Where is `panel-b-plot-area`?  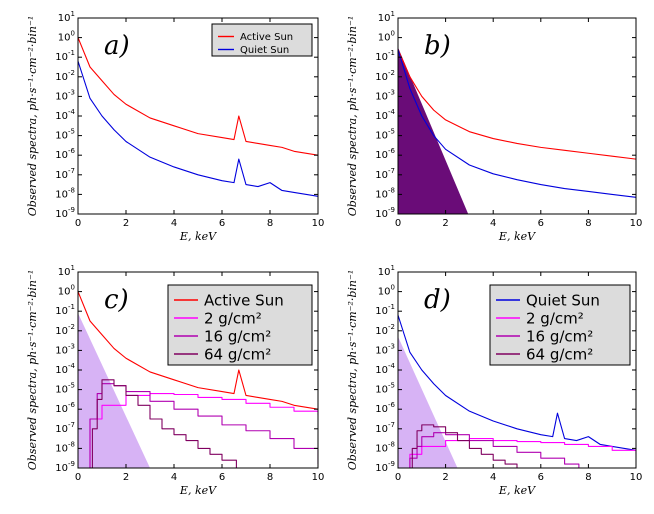
panel-b-plot-area is located at coordinates (517, 130).